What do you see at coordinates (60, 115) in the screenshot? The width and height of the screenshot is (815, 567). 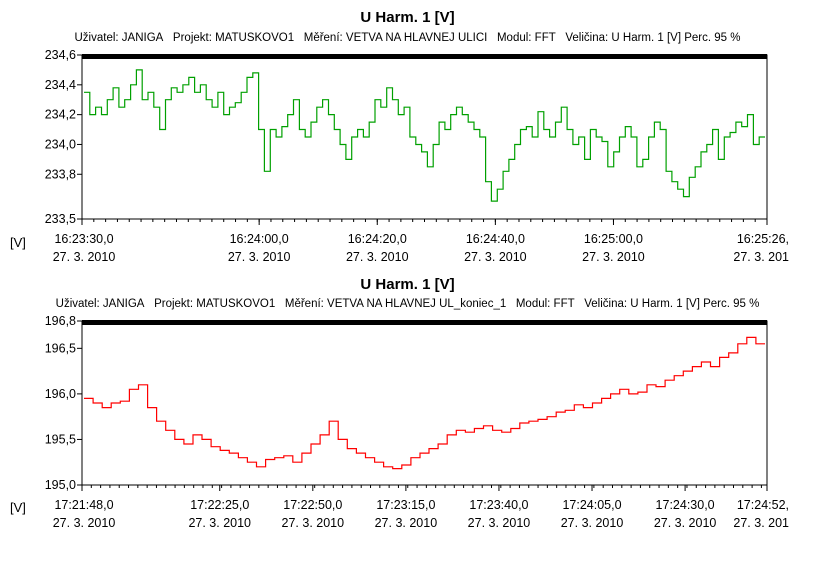 I see `chart-1-ytick-label-2: 234,2` at bounding box center [60, 115].